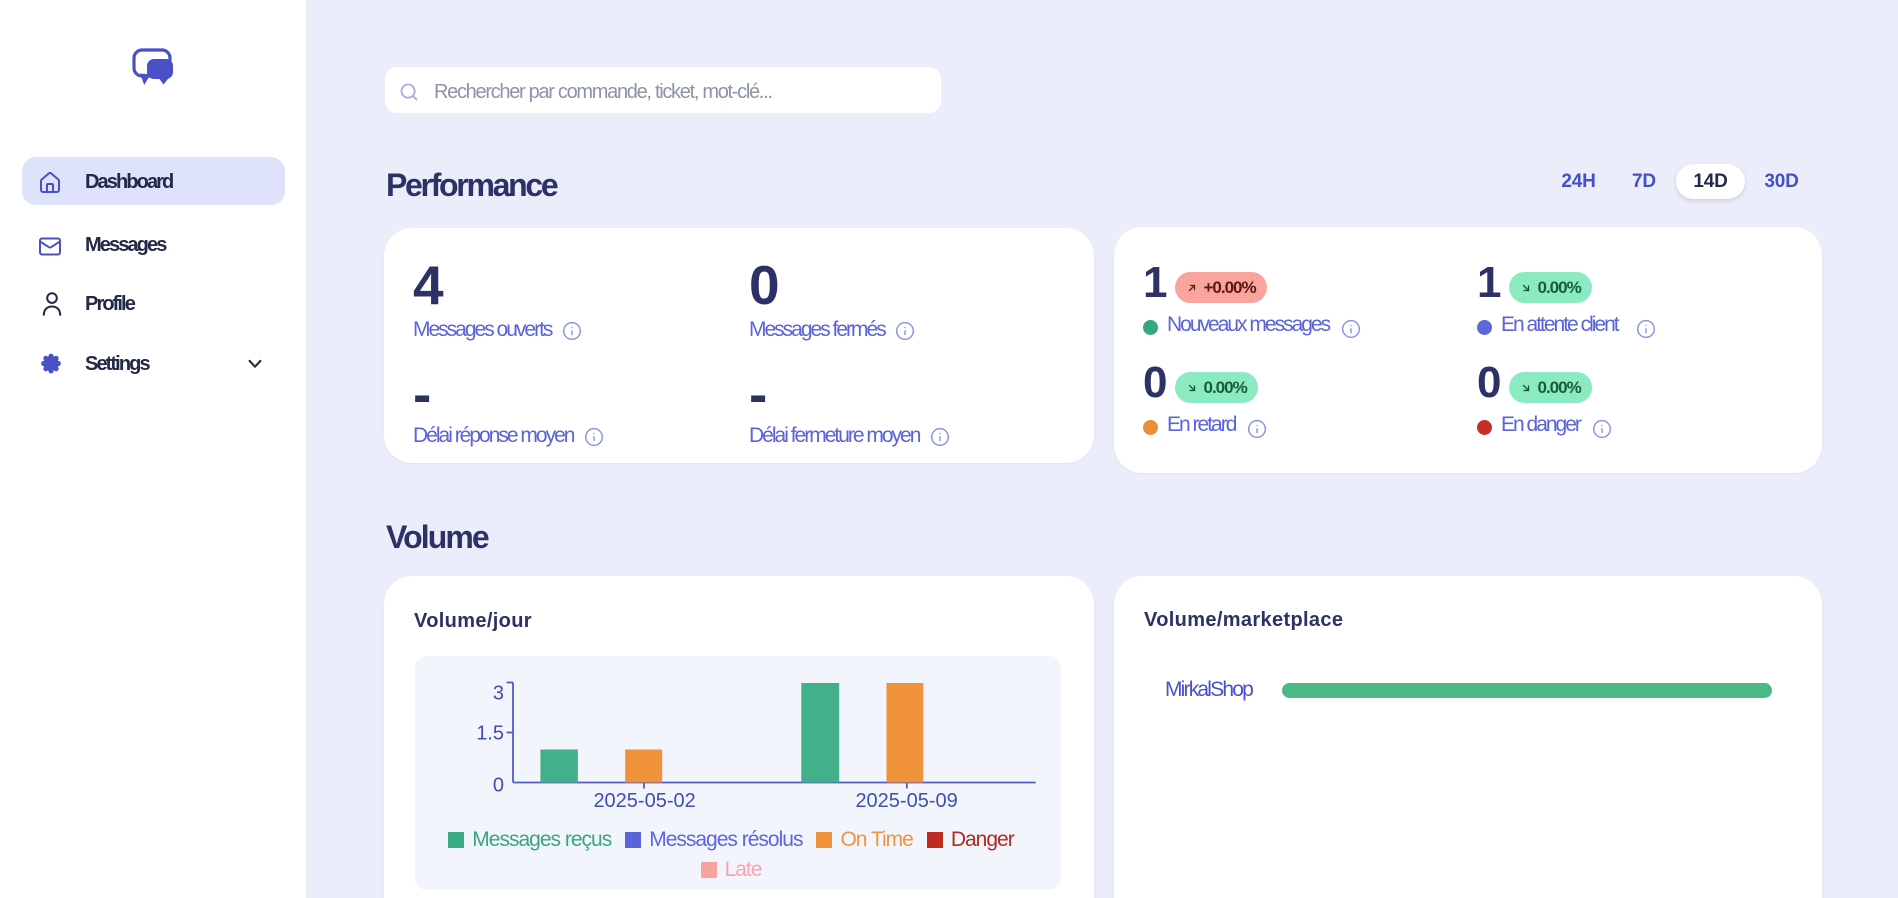  I want to click on svg-text: 3, so click(498, 694).